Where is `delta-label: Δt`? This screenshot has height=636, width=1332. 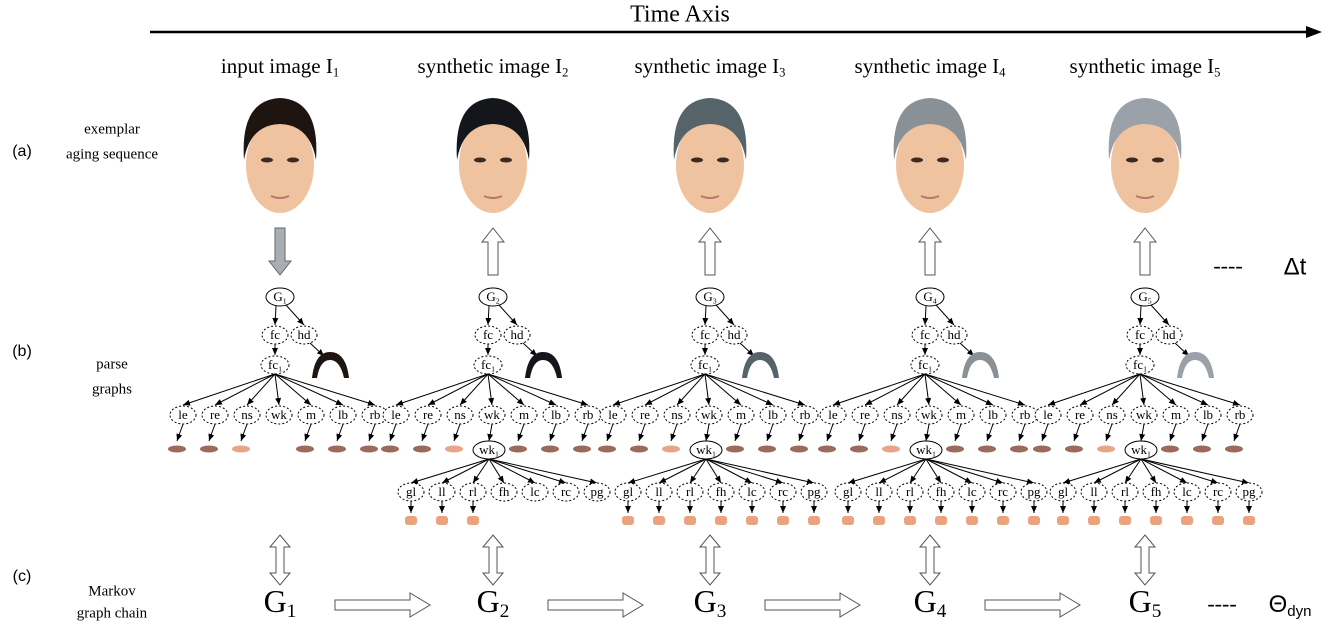
delta-label: Δt is located at coordinates (1295, 266).